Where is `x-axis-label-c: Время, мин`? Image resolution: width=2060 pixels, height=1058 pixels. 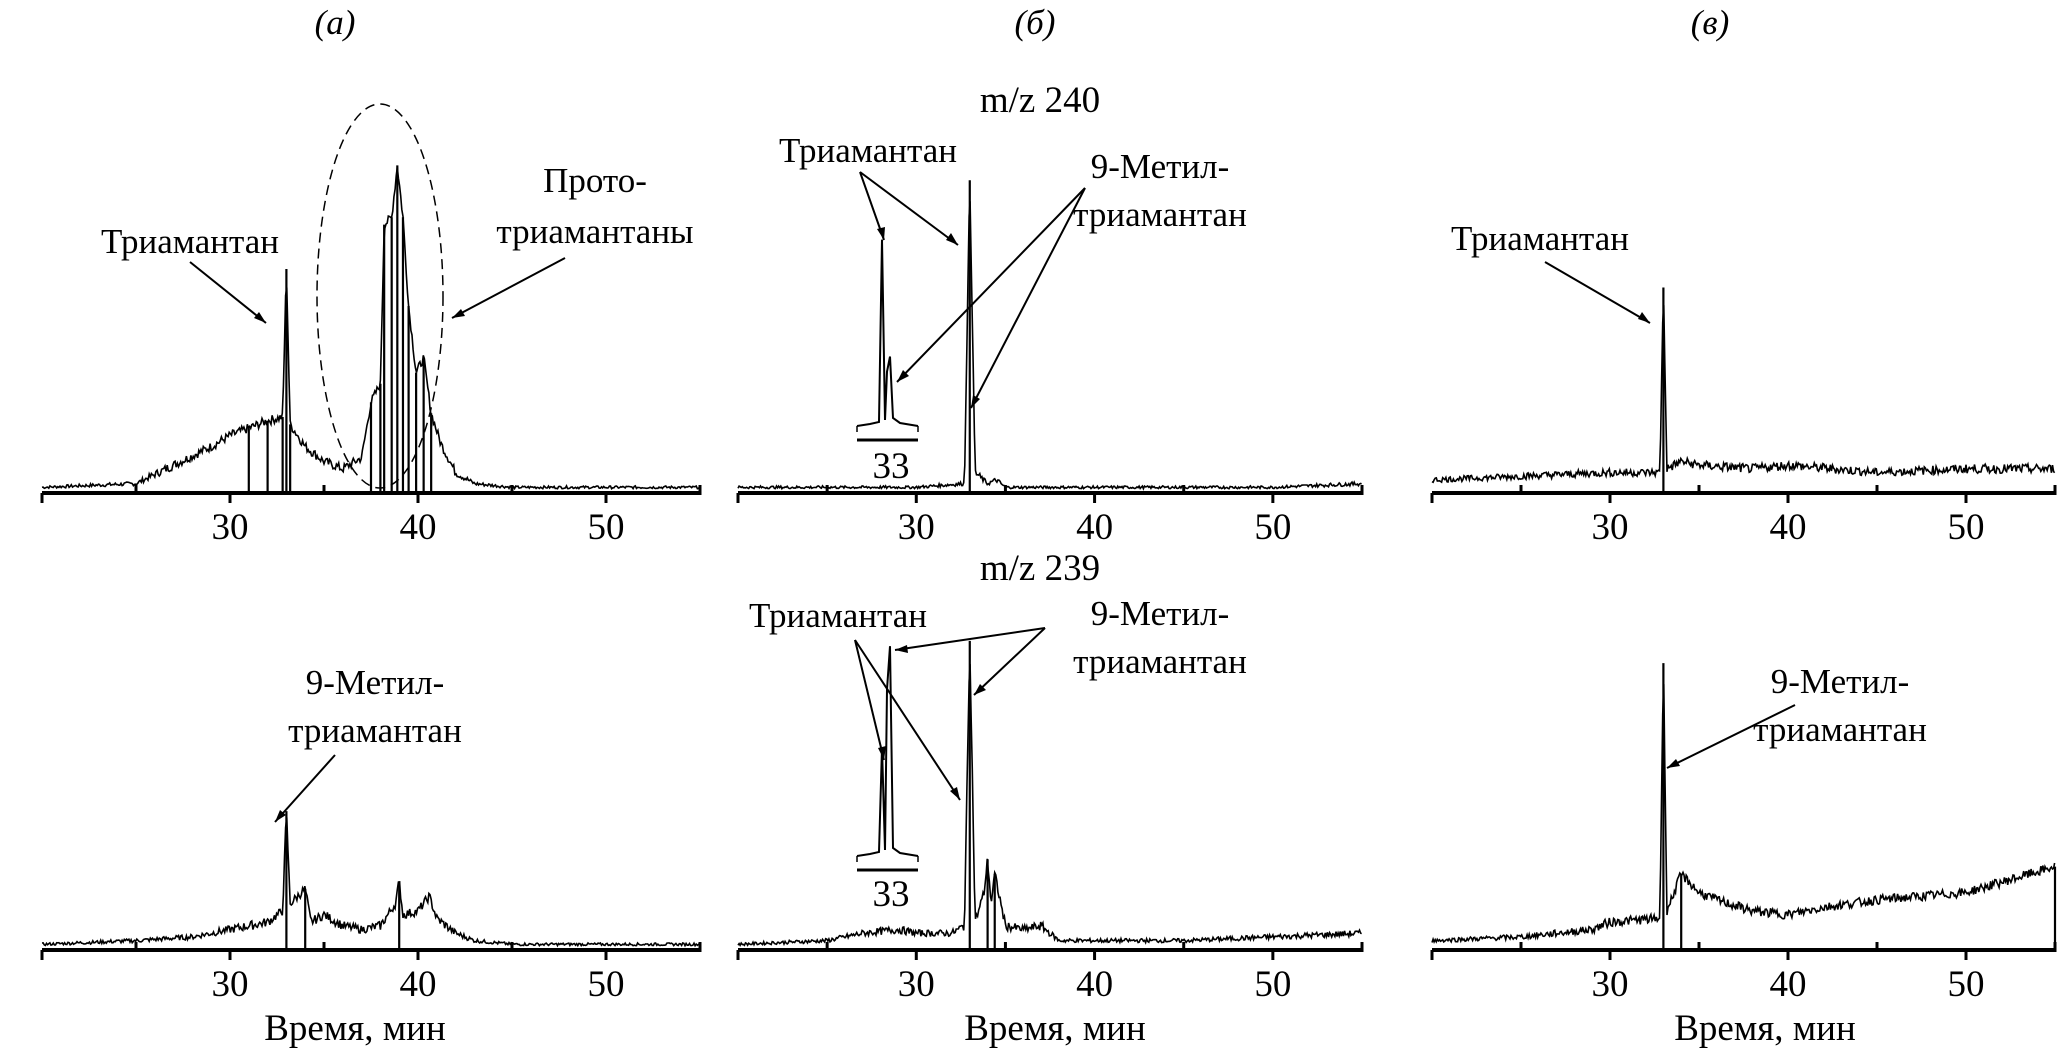 x-axis-label-c: Время, мин is located at coordinates (1765, 1028).